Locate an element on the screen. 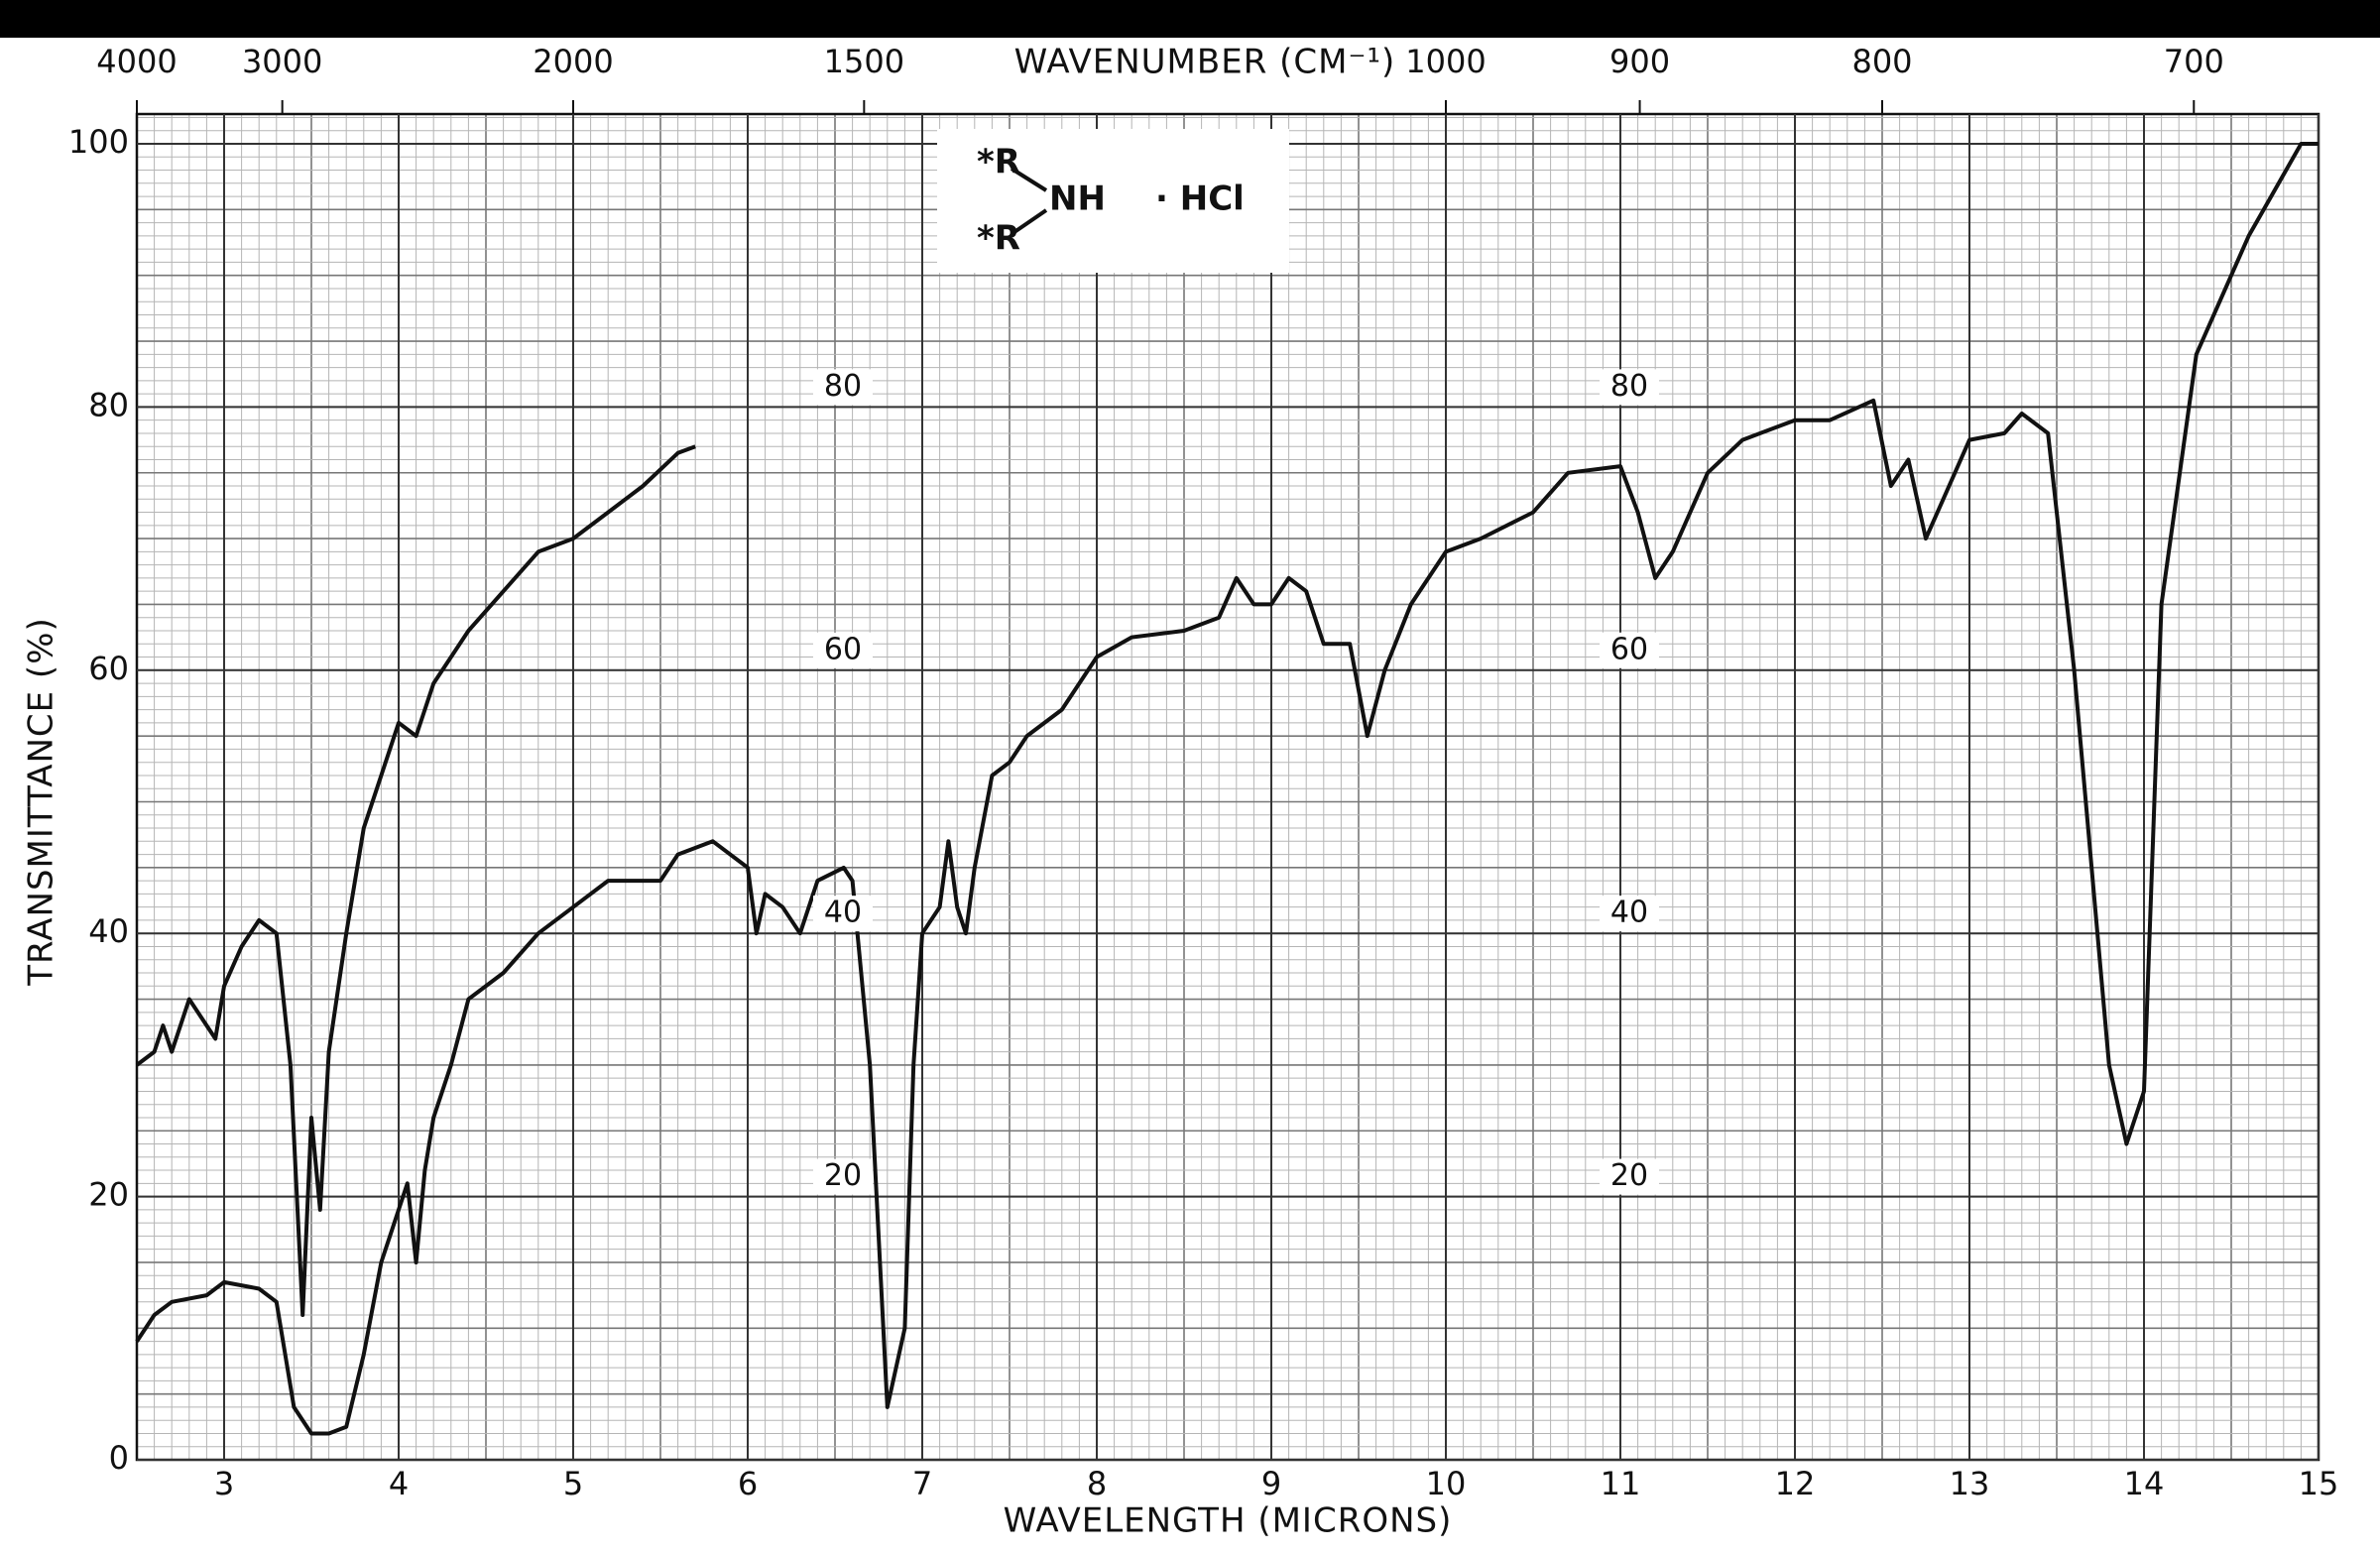 The width and height of the screenshot is (2380, 1555). y-tick-label: 20 is located at coordinates (108, 1195).